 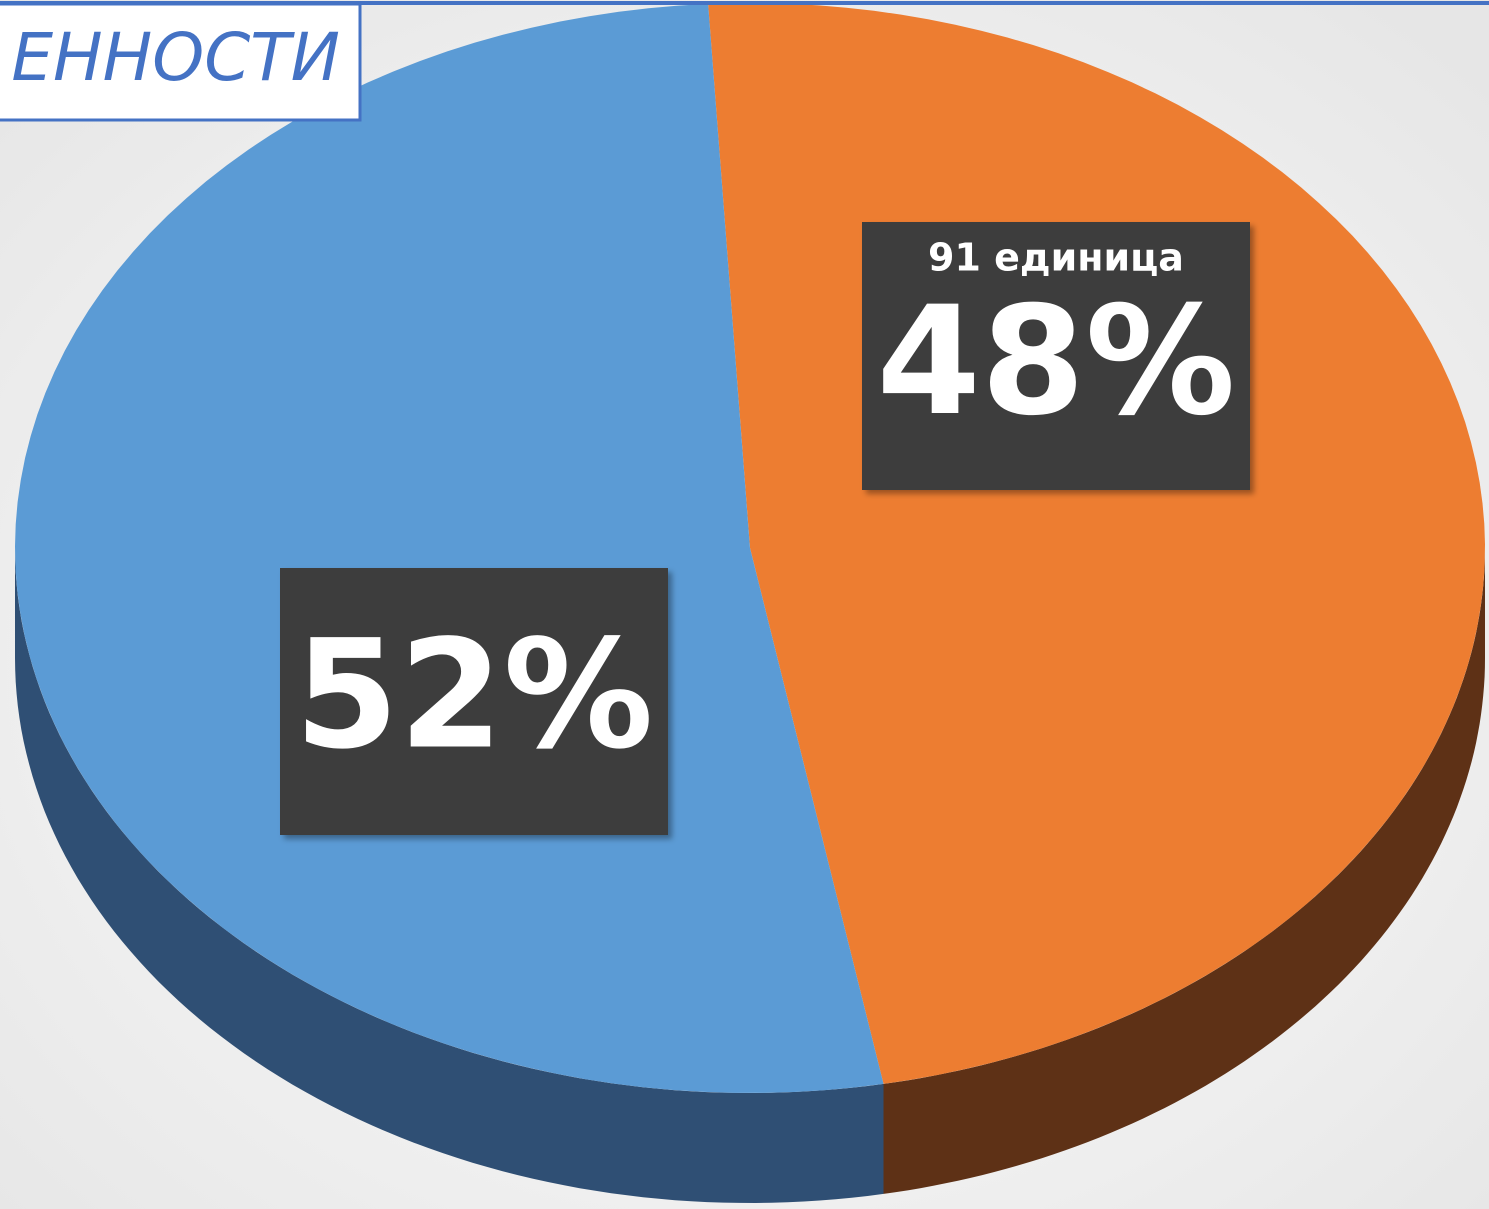 I want to click on title-box, so click(x=181, y=62).